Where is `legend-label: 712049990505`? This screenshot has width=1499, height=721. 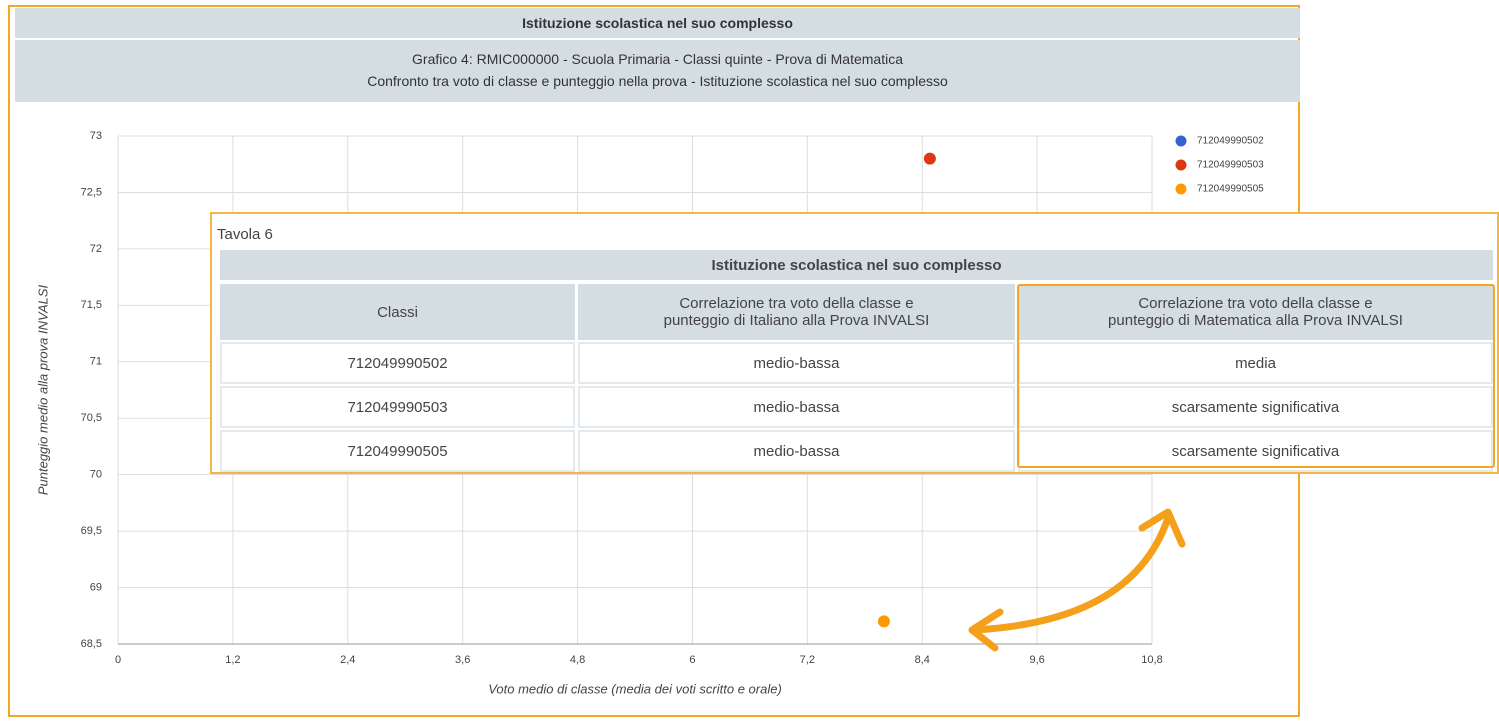 legend-label: 712049990505 is located at coordinates (1230, 189).